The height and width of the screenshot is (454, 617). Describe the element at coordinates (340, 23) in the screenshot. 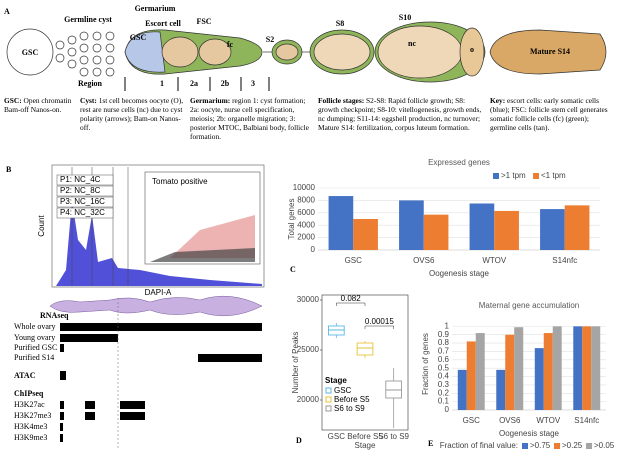

I see `label: S8` at that location.